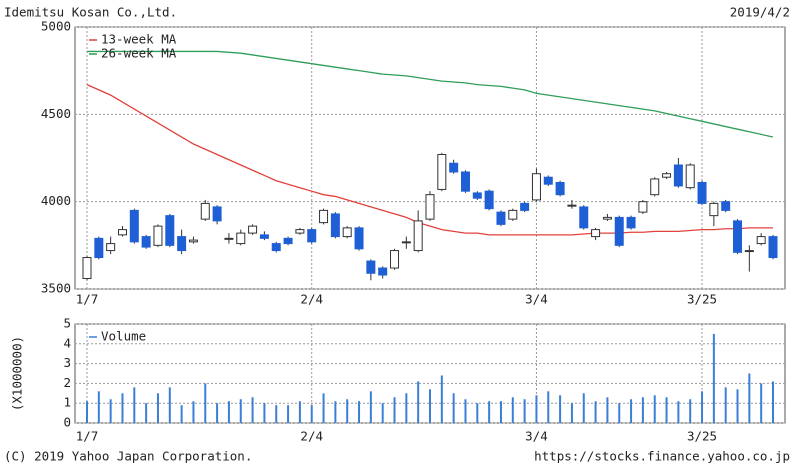  I want to click on y-tick-label: 5, so click(67, 323).